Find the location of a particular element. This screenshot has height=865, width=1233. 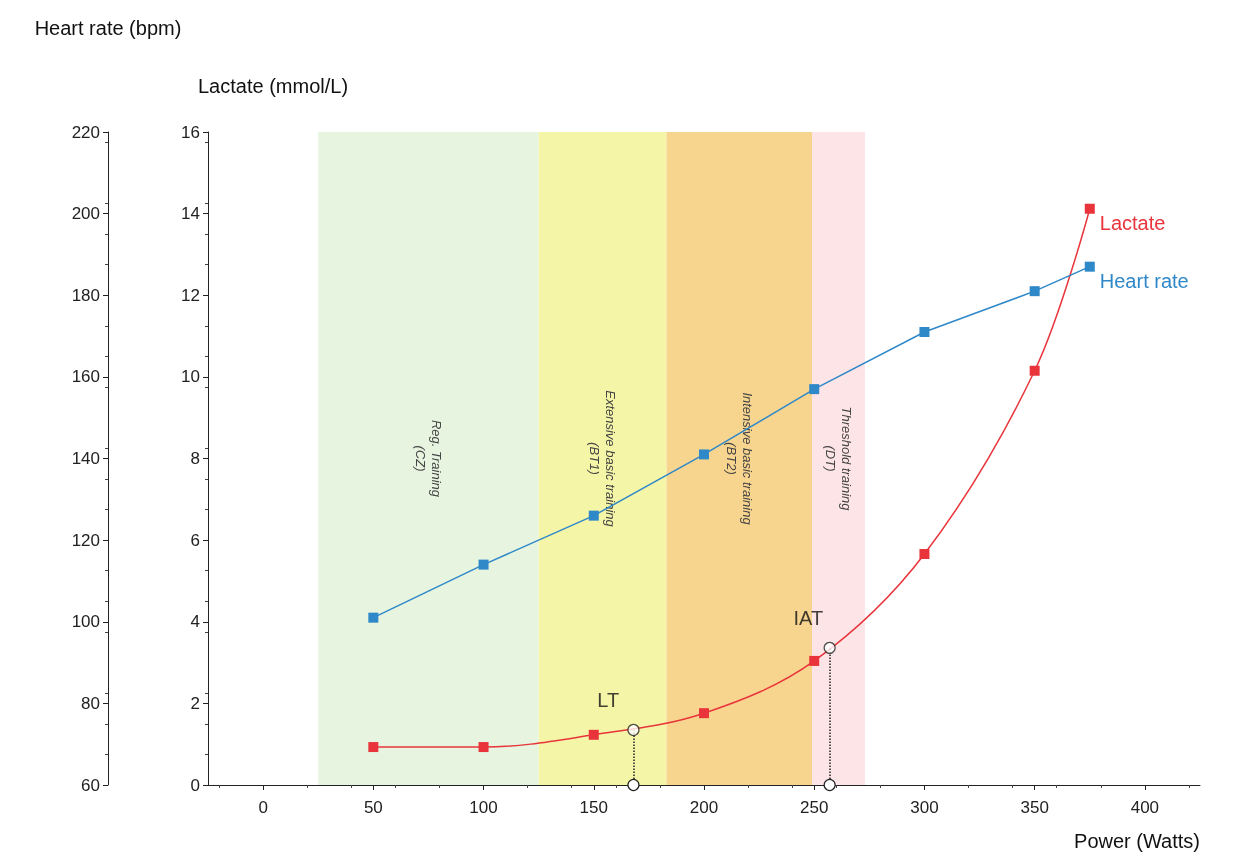

x-tick-label: 100 is located at coordinates (483, 807).